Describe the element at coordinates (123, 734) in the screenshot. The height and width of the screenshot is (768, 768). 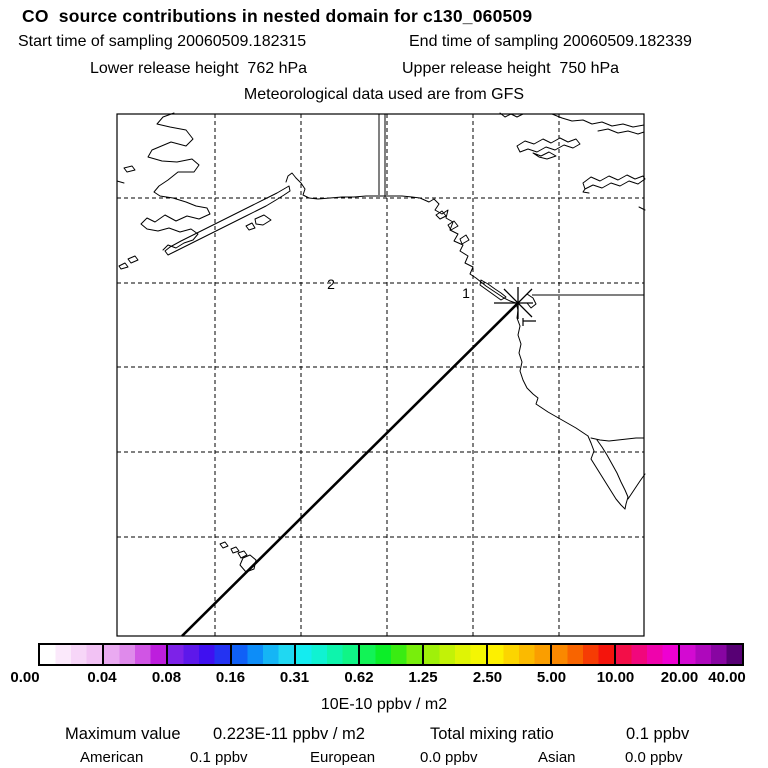
I see `maximum-value-label: Maximum value` at that location.